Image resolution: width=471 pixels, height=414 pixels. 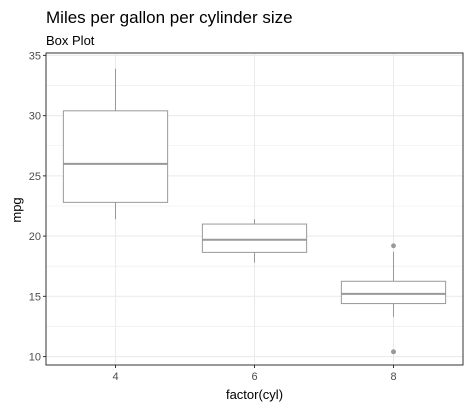 What do you see at coordinates (16, 209) in the screenshot?
I see `y-axis-label: mpg` at bounding box center [16, 209].